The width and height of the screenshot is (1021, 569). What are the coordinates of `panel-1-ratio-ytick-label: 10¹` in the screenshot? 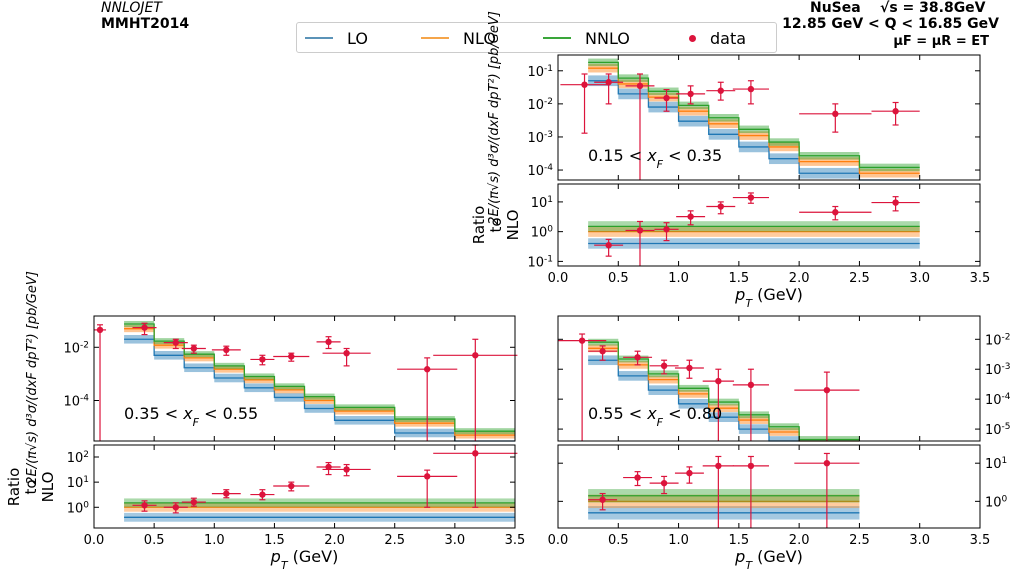 It's located at (542, 203).